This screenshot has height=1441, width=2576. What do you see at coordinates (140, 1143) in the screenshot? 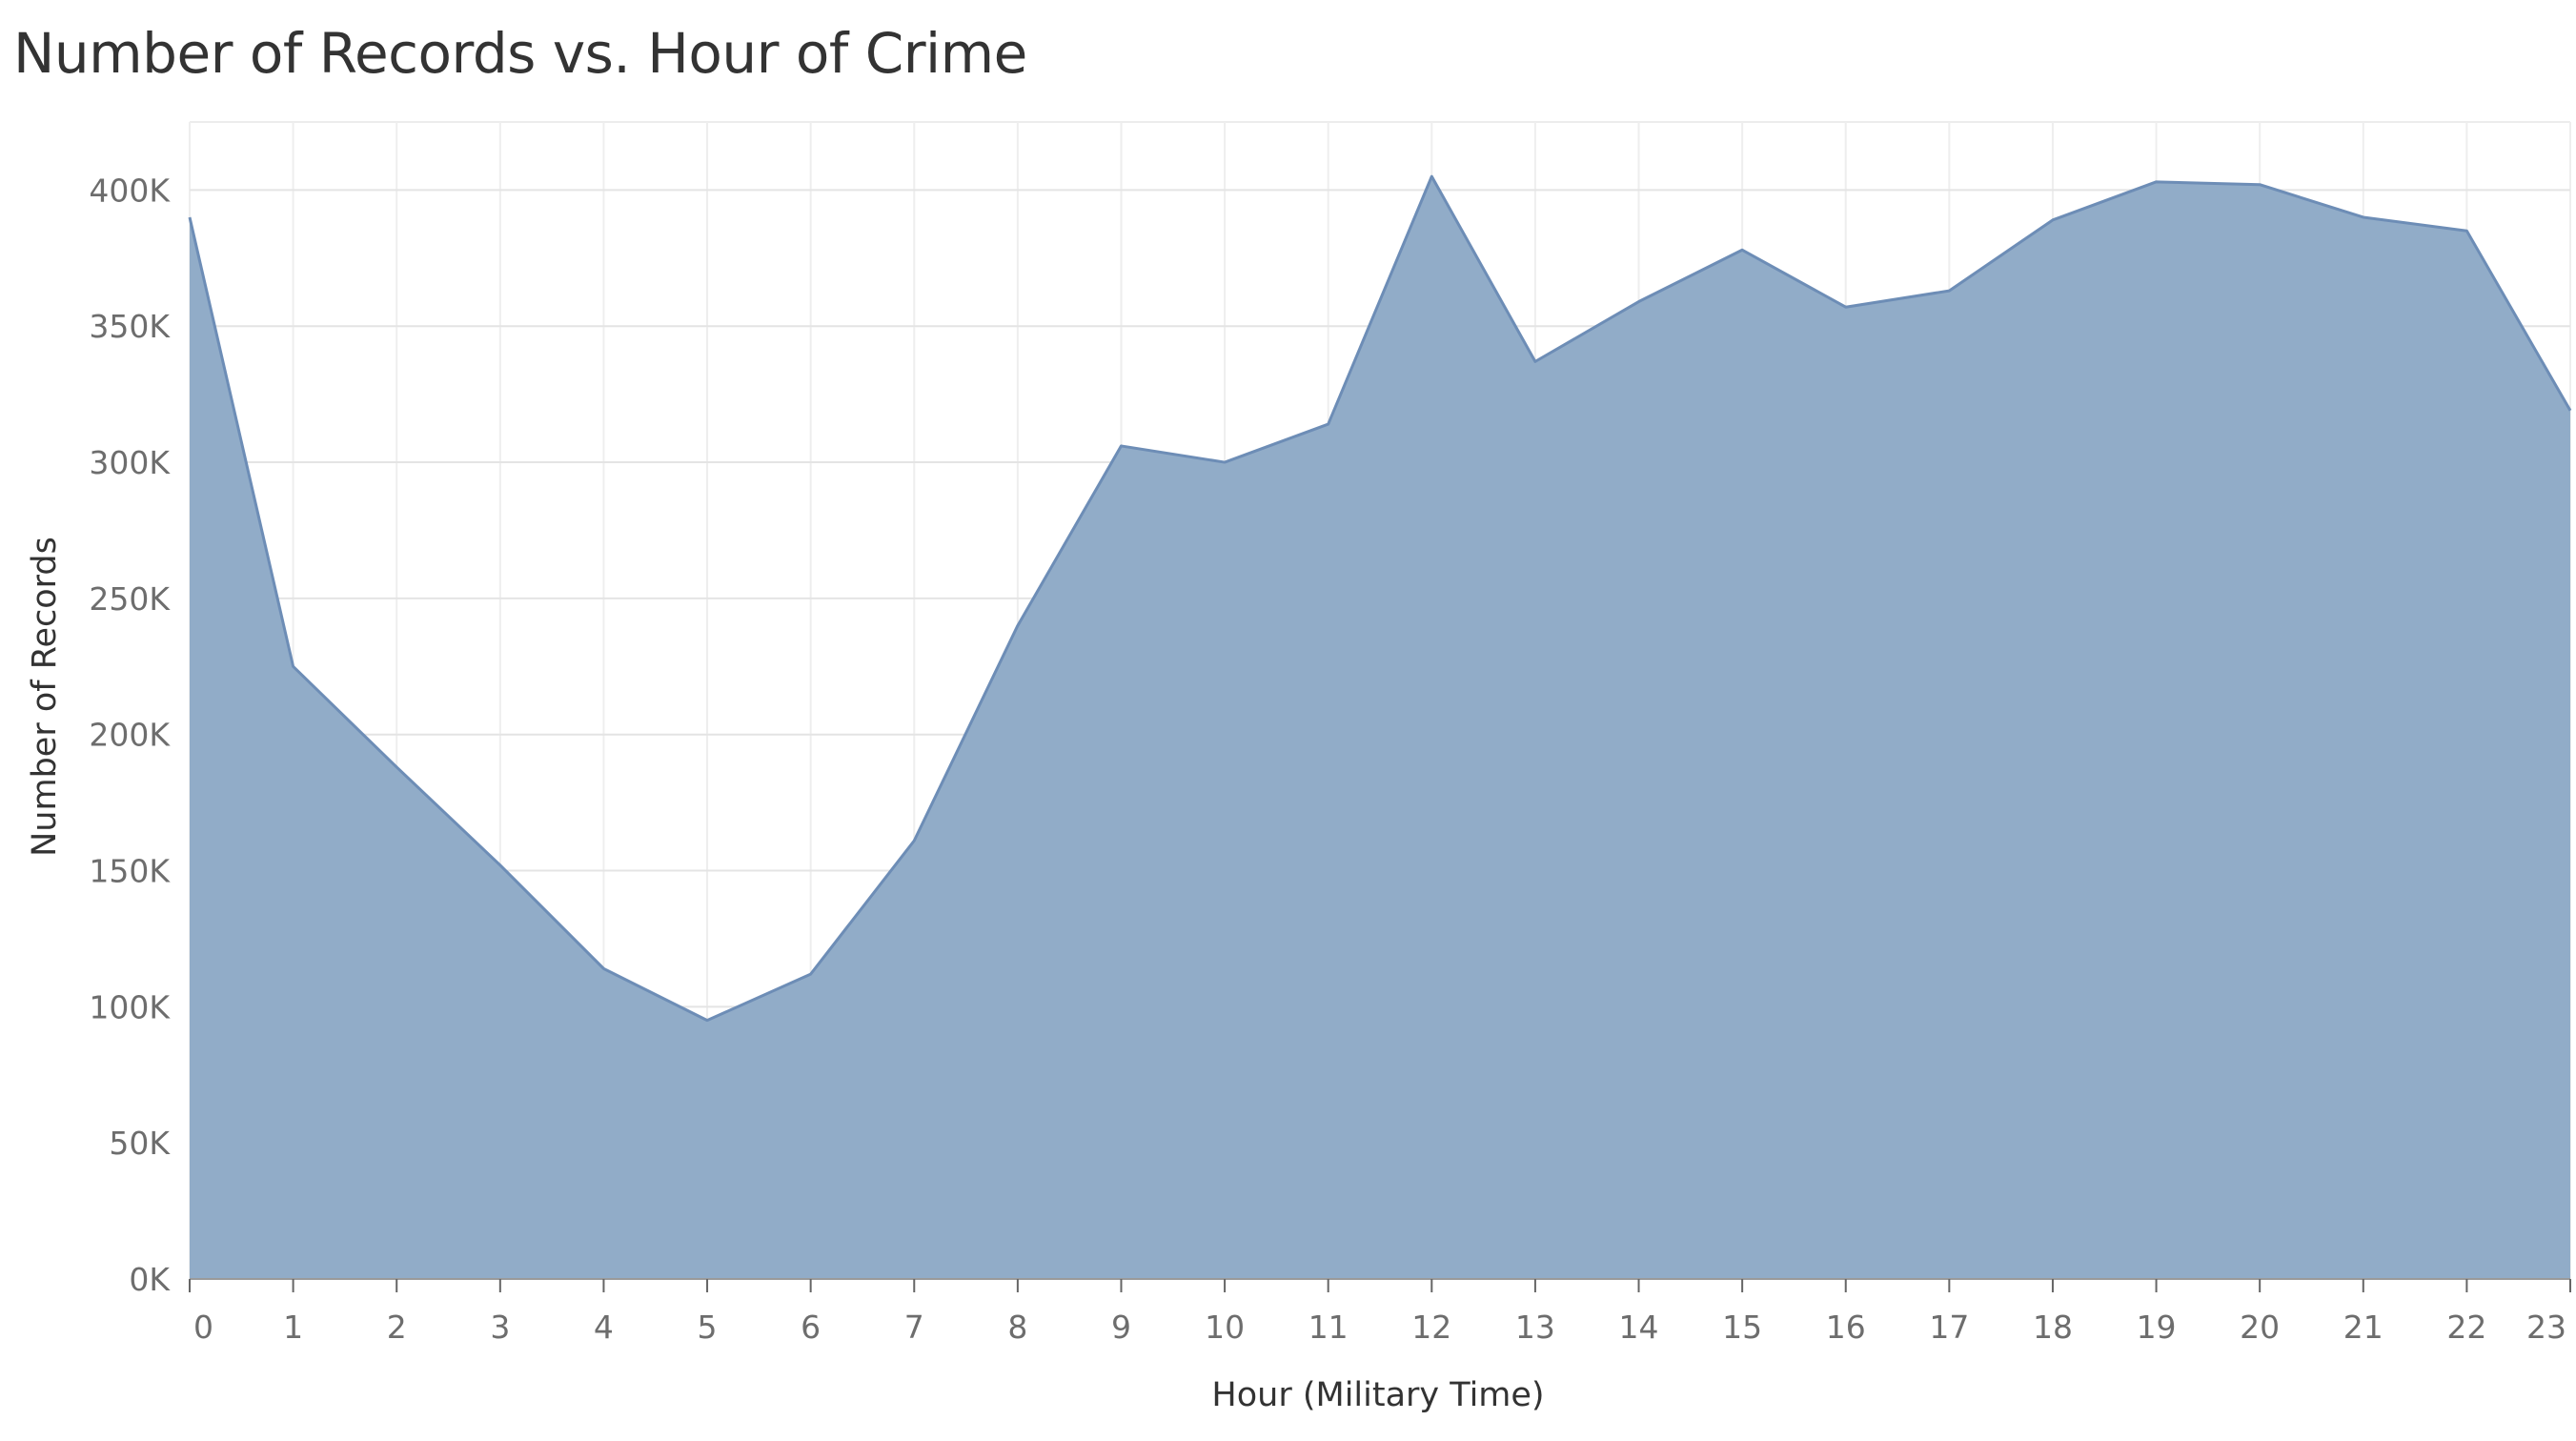
I see `y-tick-label: 50K` at bounding box center [140, 1143].